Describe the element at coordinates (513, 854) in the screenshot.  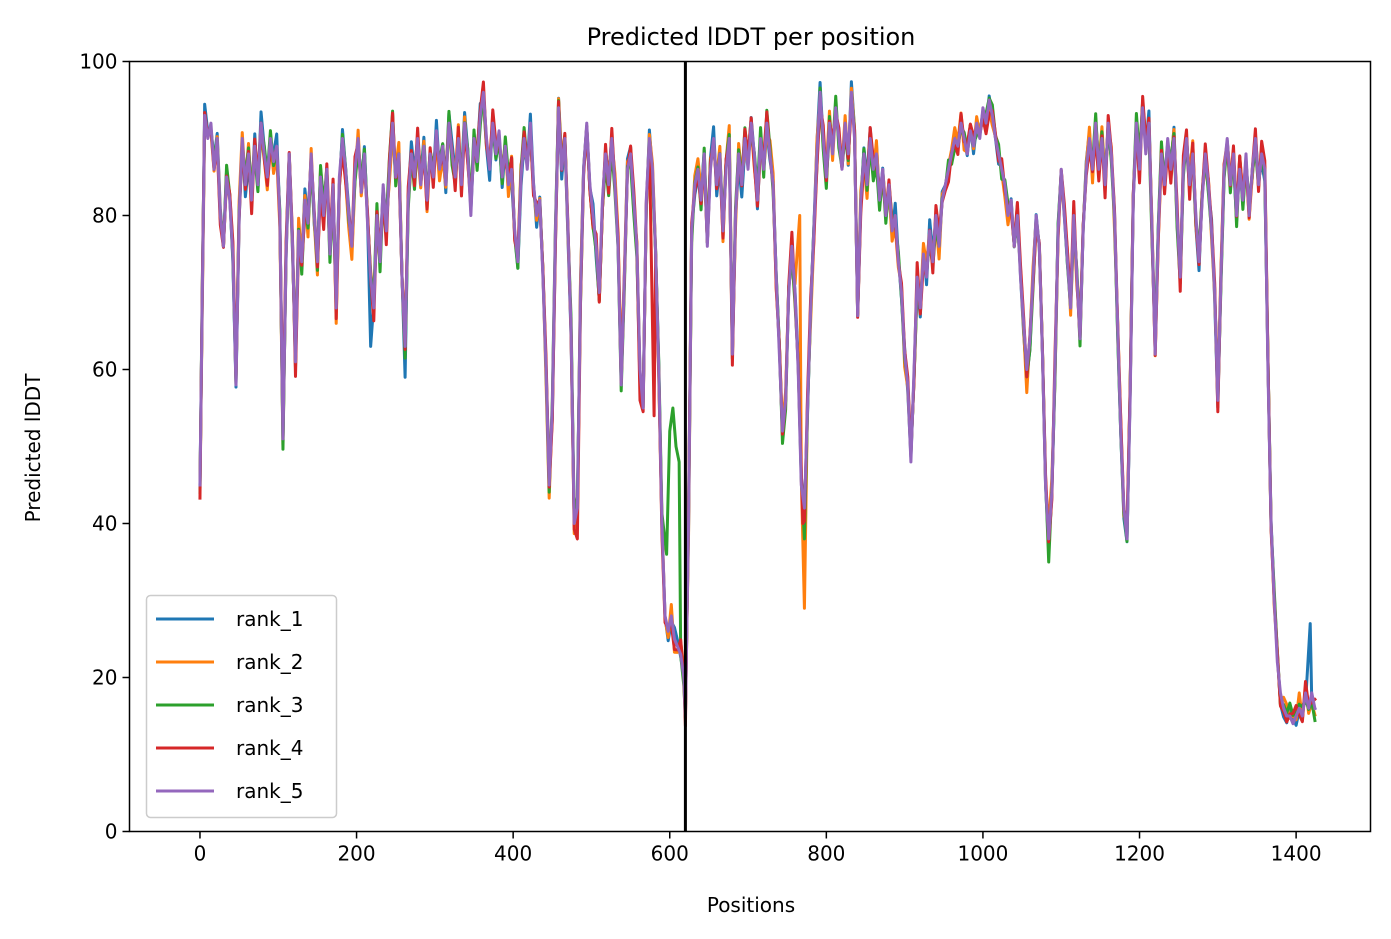
I see `x-tick-label: 400` at that location.